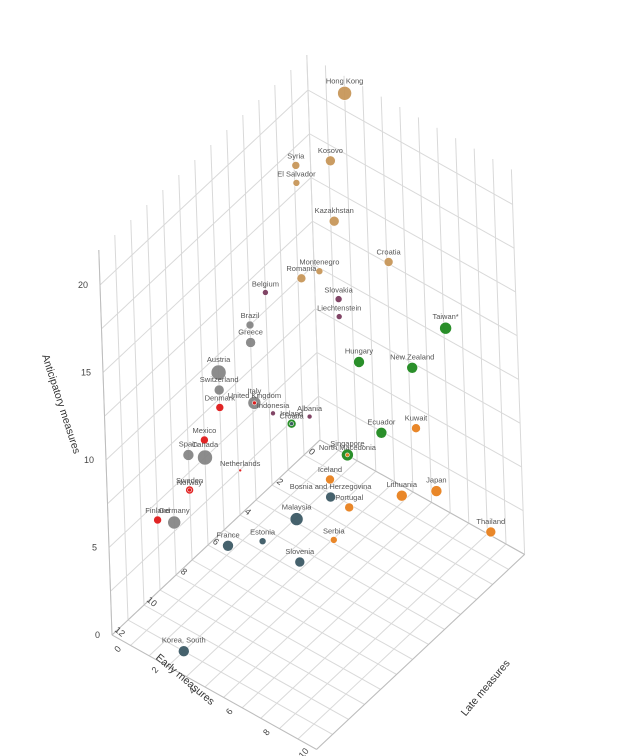 The width and height of the screenshot is (633, 756). Describe the element at coordinates (348, 447) in the screenshot. I see `point-label: North Macedonia` at that location.